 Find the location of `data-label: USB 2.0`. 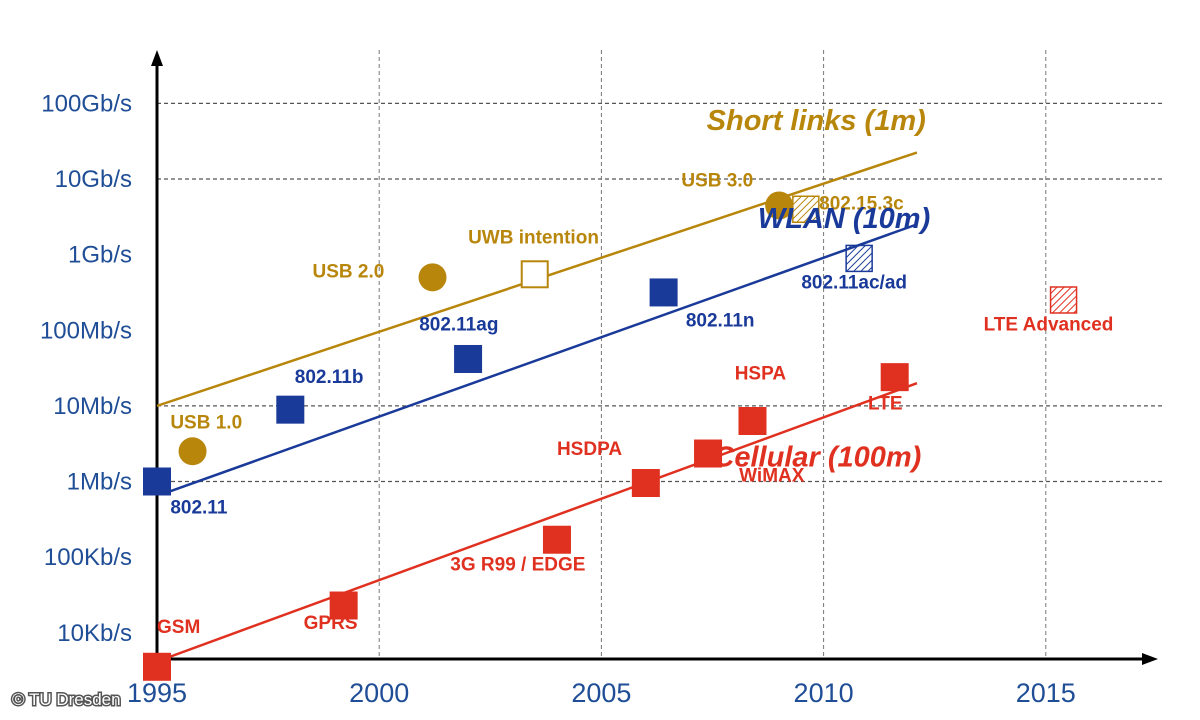

data-label: USB 2.0 is located at coordinates (349, 271).